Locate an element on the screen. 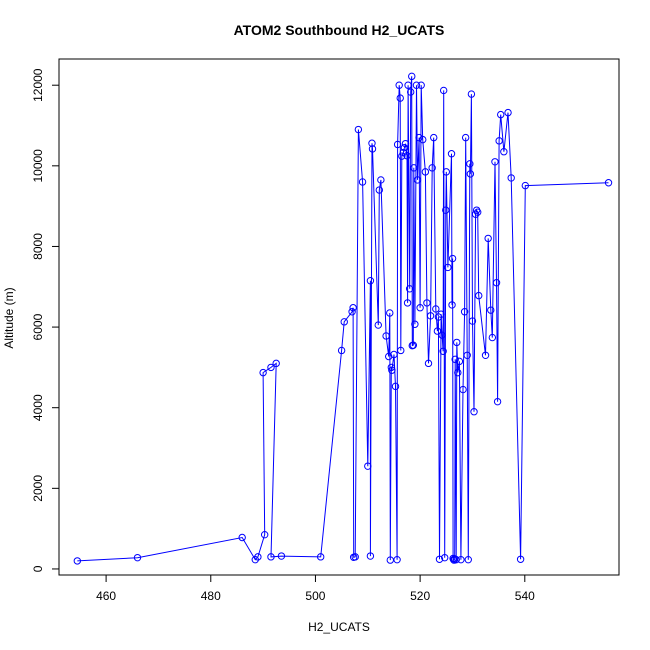  y-tick-label: 6000 is located at coordinates (38, 326).